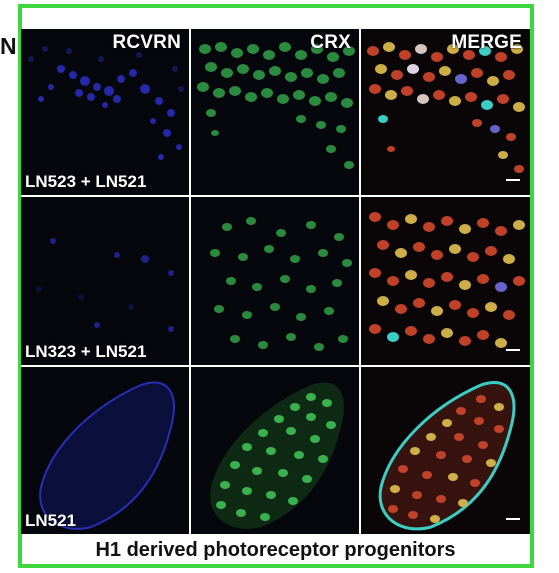 The height and width of the screenshot is (573, 559). I want to click on micrograph-row3-merge, so click(445, 450).